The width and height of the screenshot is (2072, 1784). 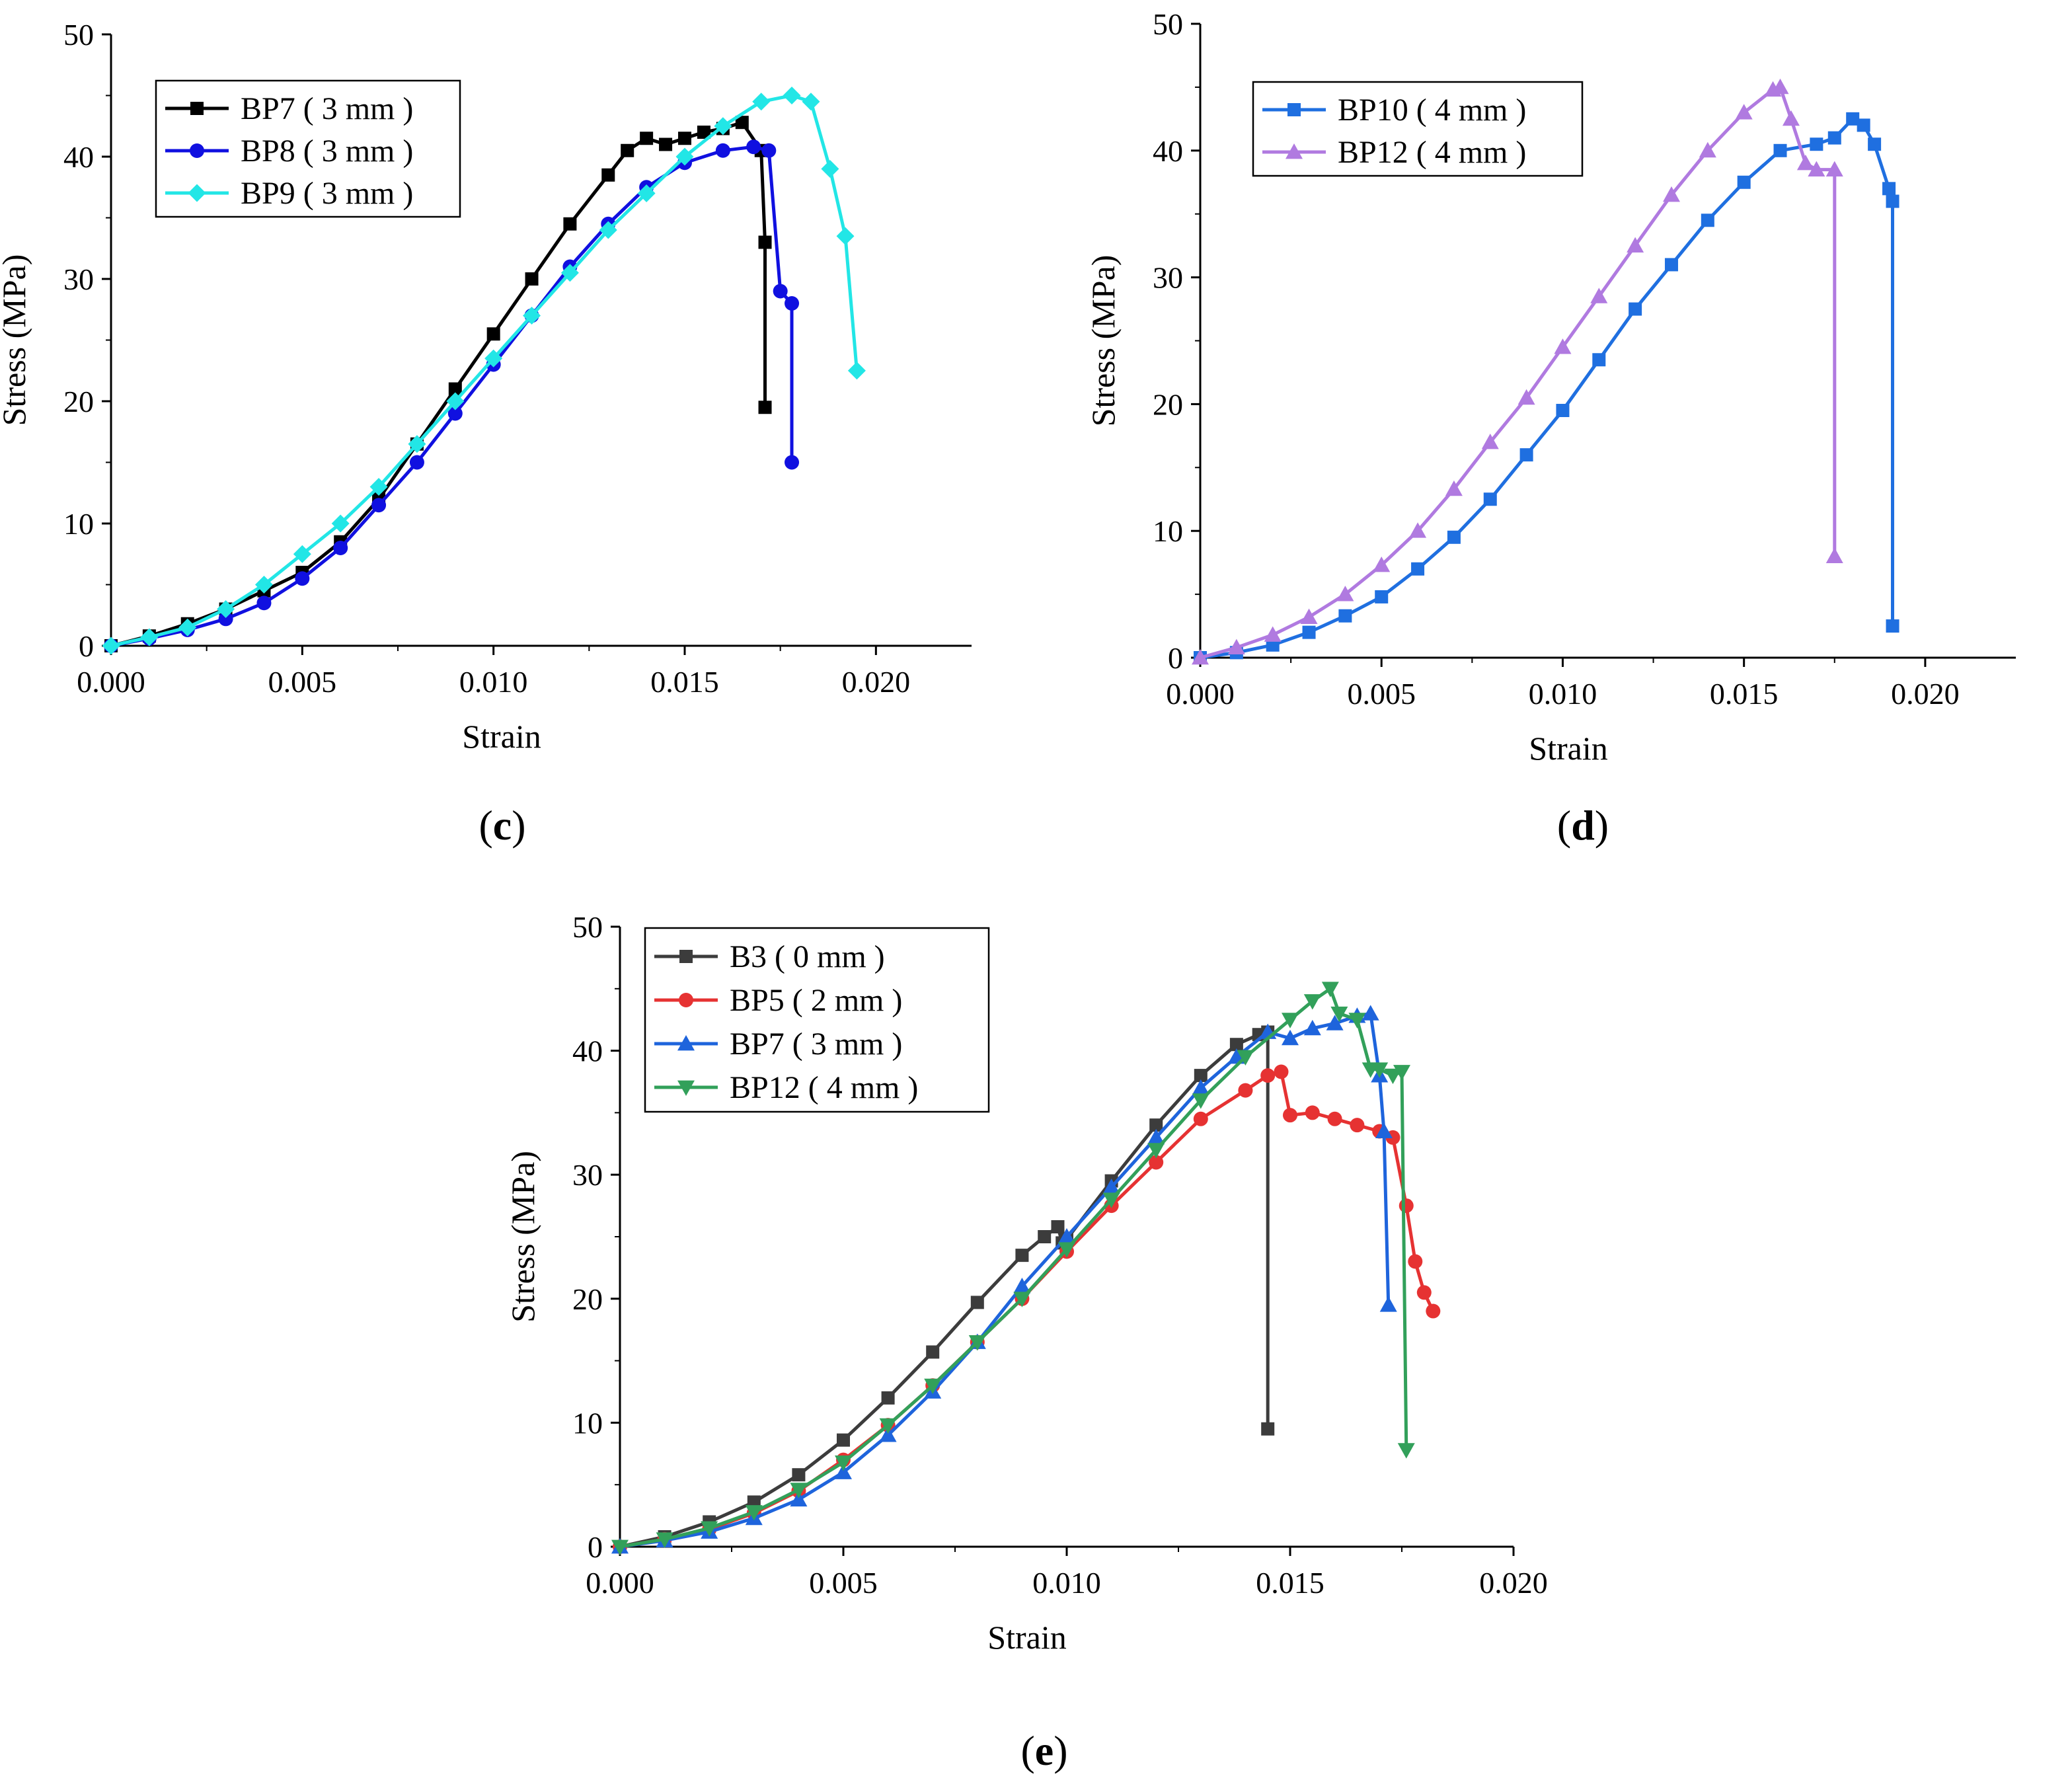 I want to click on x-tick-label: 0.020, so click(x=876, y=682).